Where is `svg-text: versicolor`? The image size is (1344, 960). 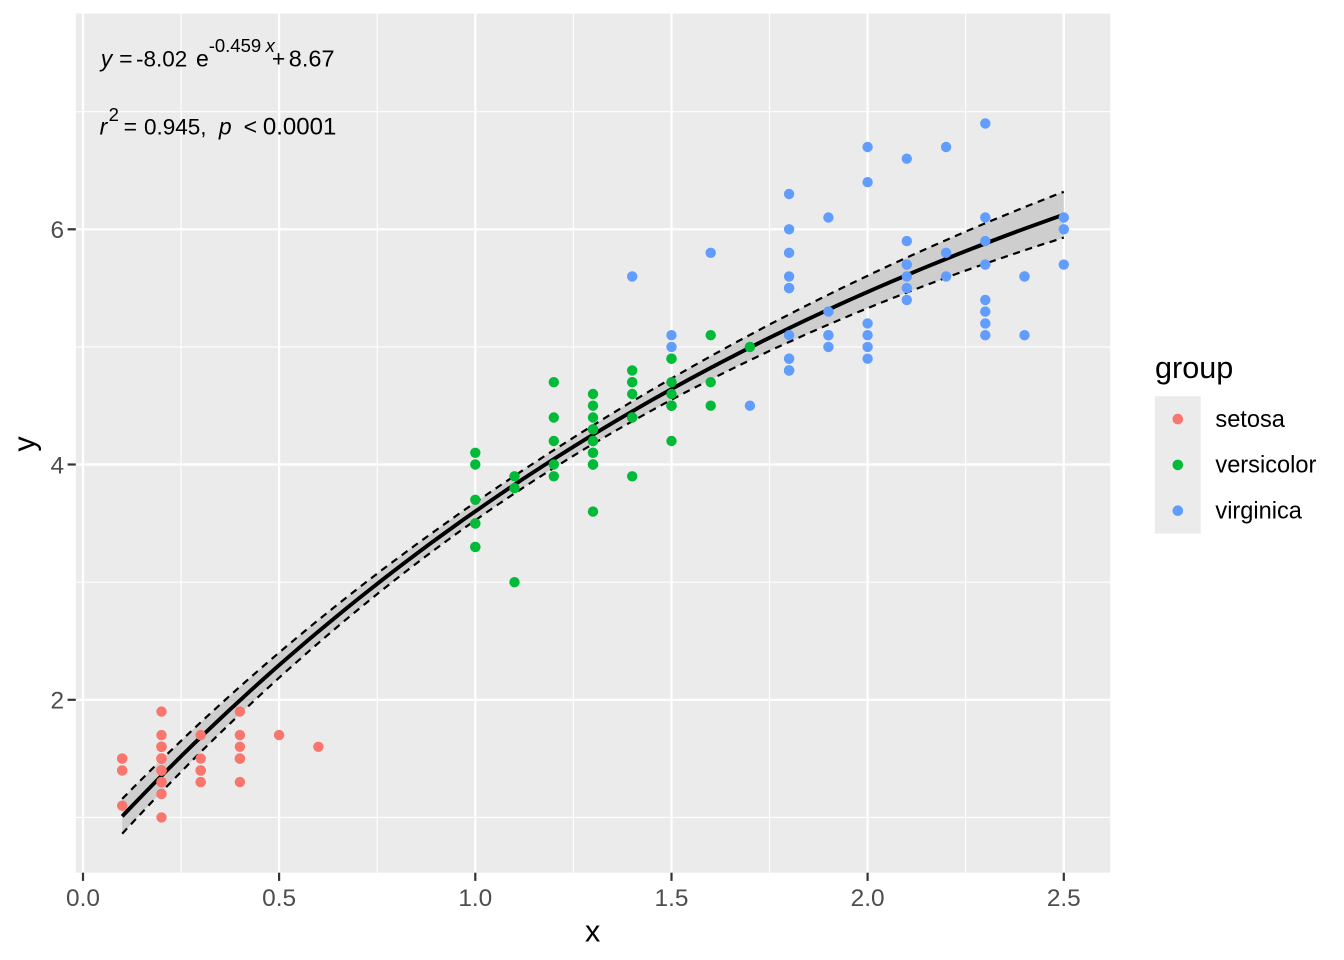
svg-text: versicolor is located at coordinates (1265, 466).